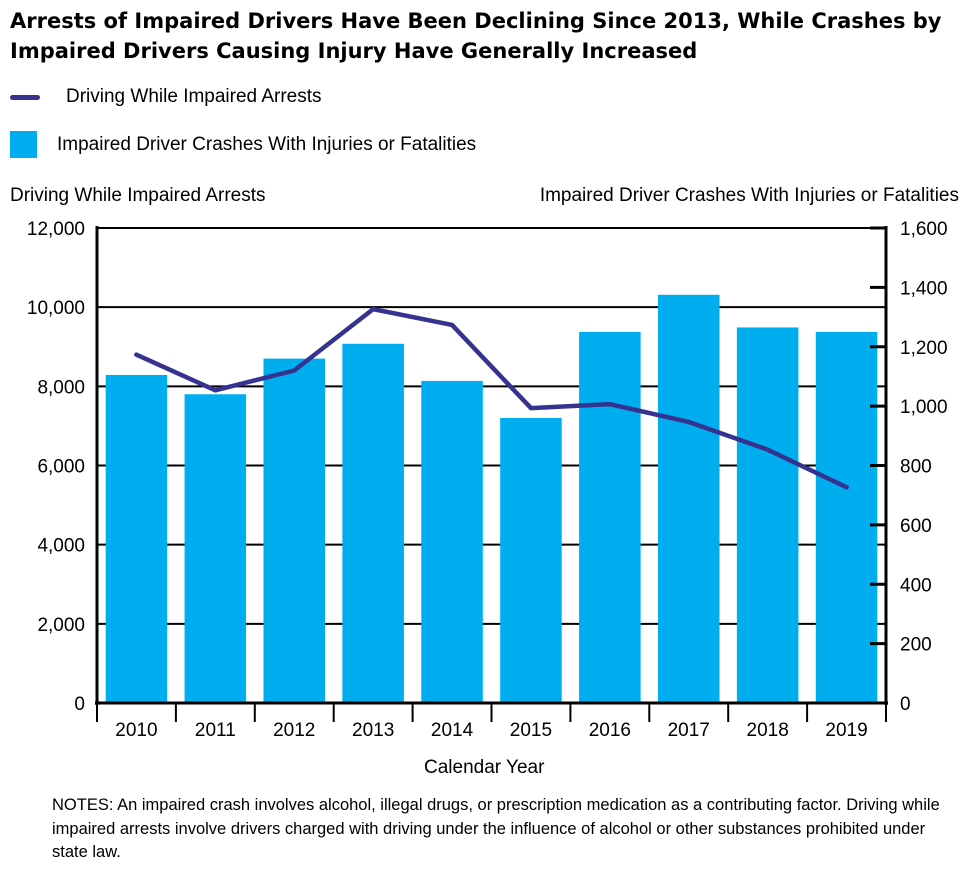  I want to click on right-tick-label: 1,000, so click(924, 407).